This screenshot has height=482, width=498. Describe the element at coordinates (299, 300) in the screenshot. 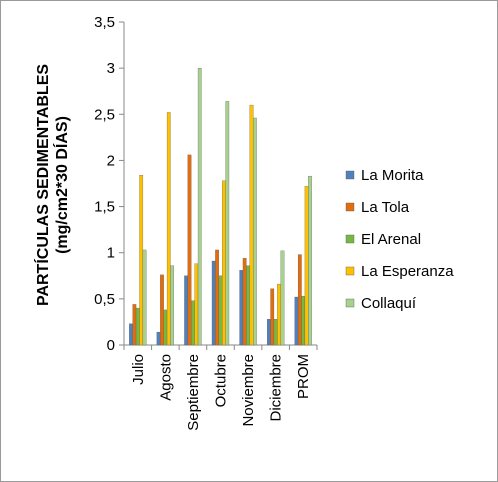

I see `bar-la-tola-prom` at that location.